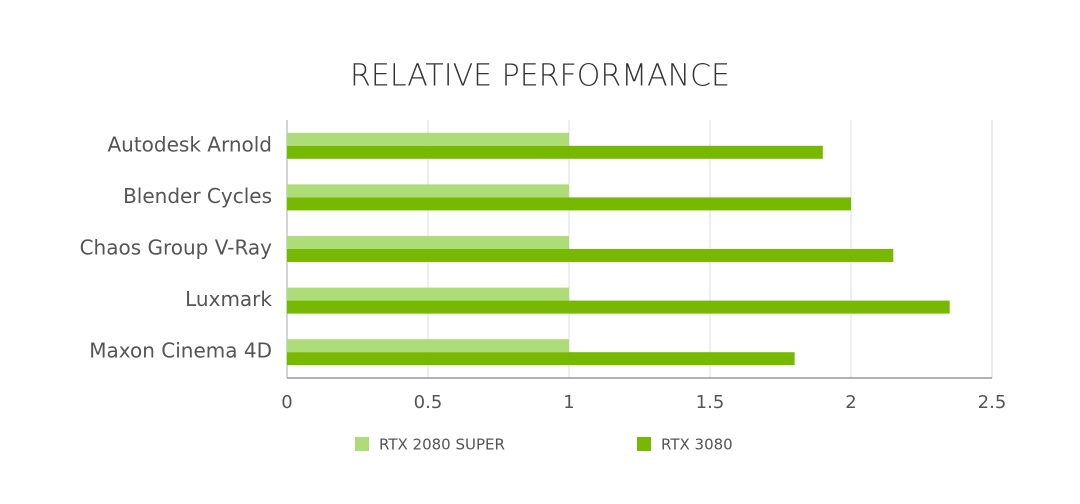  What do you see at coordinates (180, 351) in the screenshot?
I see `y-tick-label: Maxon Cinema 4D` at bounding box center [180, 351].